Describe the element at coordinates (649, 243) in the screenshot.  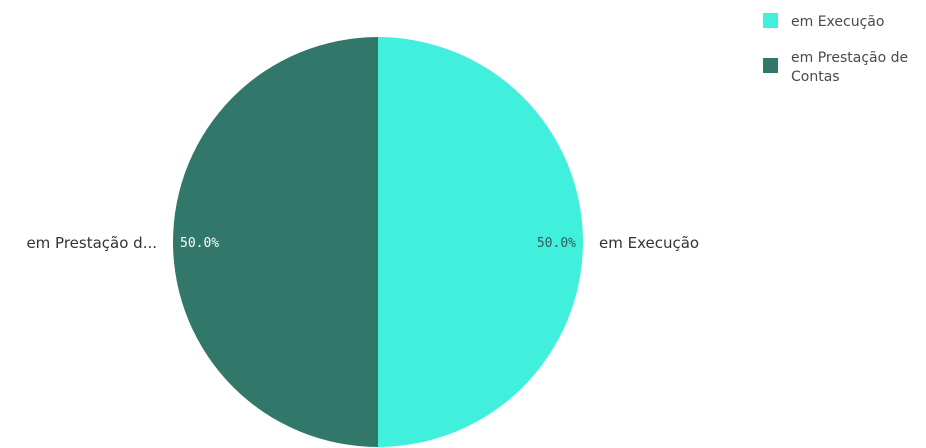
I see `slice-category-label: em Execução` at that location.